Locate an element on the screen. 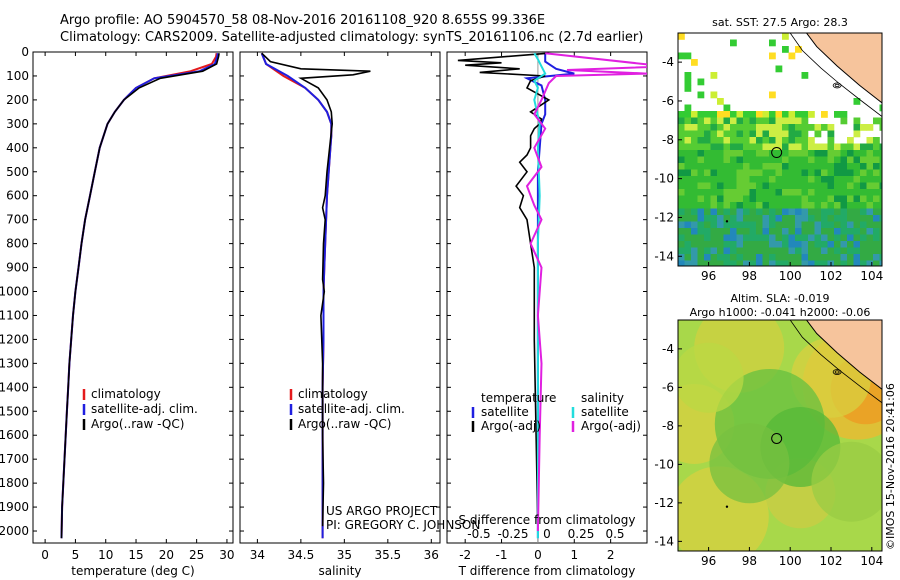 Image resolution: width=900 pixels, height=580 pixels. x-tick-label: 5 is located at coordinates (76, 555).